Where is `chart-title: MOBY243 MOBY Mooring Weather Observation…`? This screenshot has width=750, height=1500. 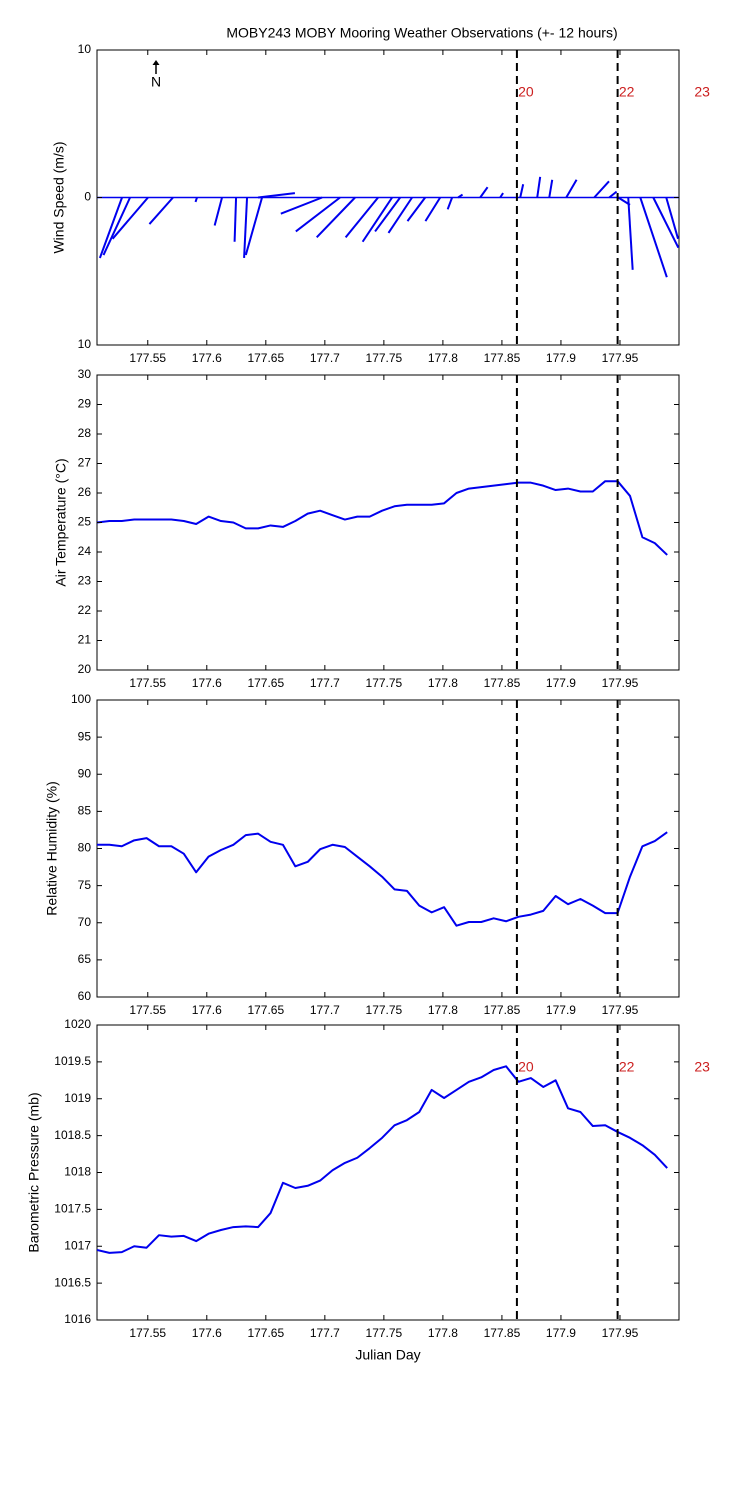 chart-title: MOBY243 MOBY Mooring Weather Observation… is located at coordinates (421, 33).